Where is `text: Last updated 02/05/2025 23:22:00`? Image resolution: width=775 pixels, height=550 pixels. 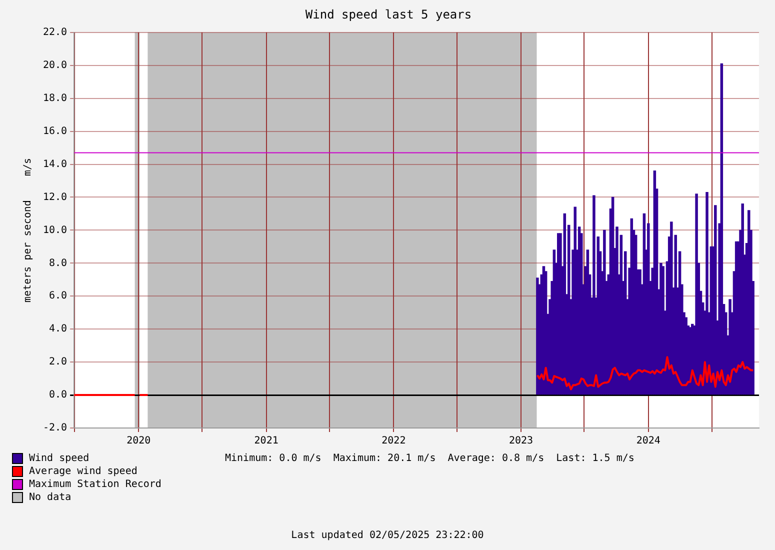
text: Last updated 02/05/2025 23:22:00 is located at coordinates (387, 535).